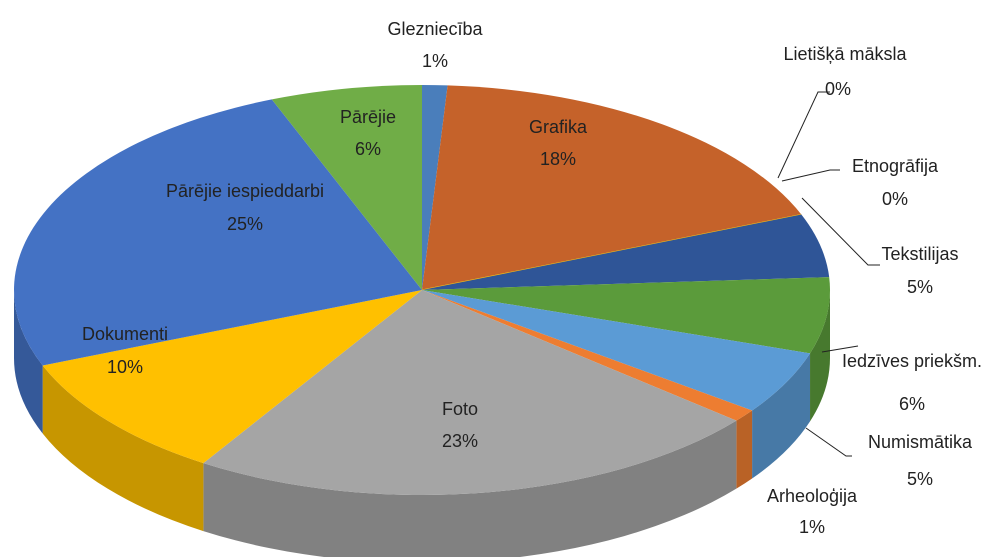 The image size is (1000, 557). Describe the element at coordinates (845, 54) in the screenshot. I see `data-label-name: Lietišķā māksla` at that location.